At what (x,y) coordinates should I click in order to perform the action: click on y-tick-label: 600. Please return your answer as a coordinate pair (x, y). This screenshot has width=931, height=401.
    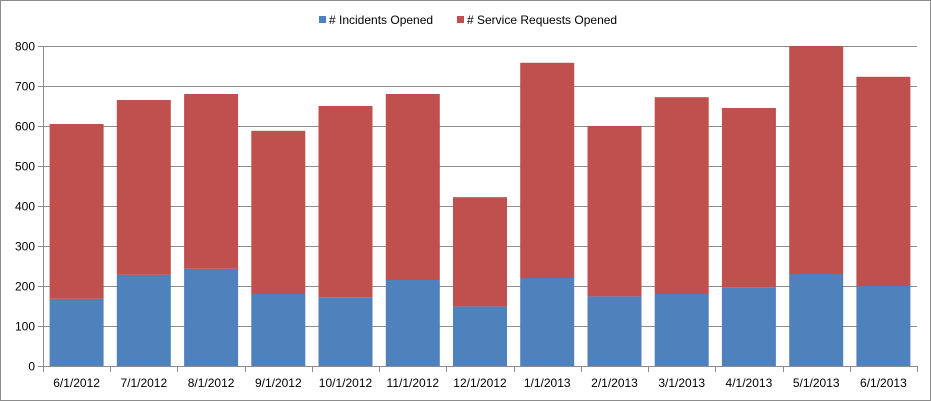
    Looking at the image, I should click on (25, 127).